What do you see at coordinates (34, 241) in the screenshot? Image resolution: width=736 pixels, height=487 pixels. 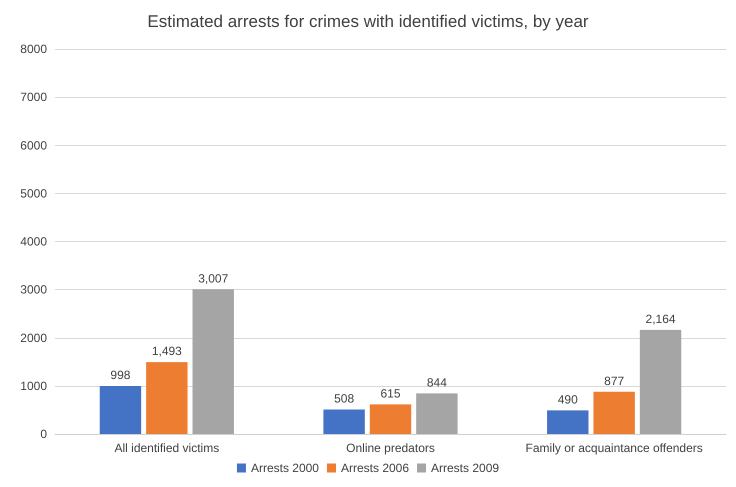 I see `y-tick-label: 4000` at bounding box center [34, 241].